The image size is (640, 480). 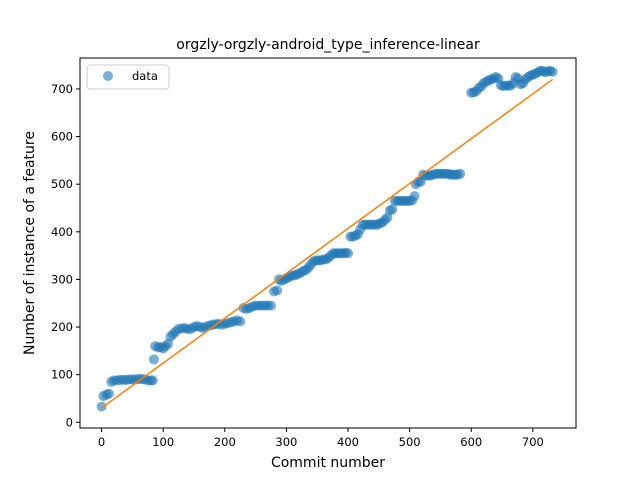 I want to click on x-axis-label: Commit number, so click(x=328, y=463).